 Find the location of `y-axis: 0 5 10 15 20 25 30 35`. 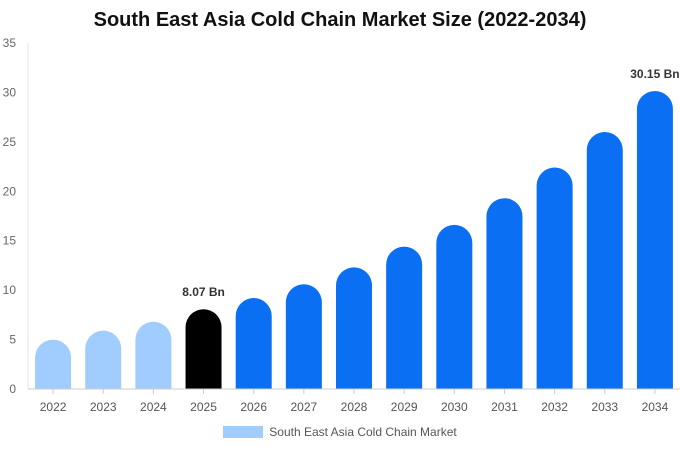

y-axis: 0 5 10 15 20 25 30 35 is located at coordinates (16, 216).